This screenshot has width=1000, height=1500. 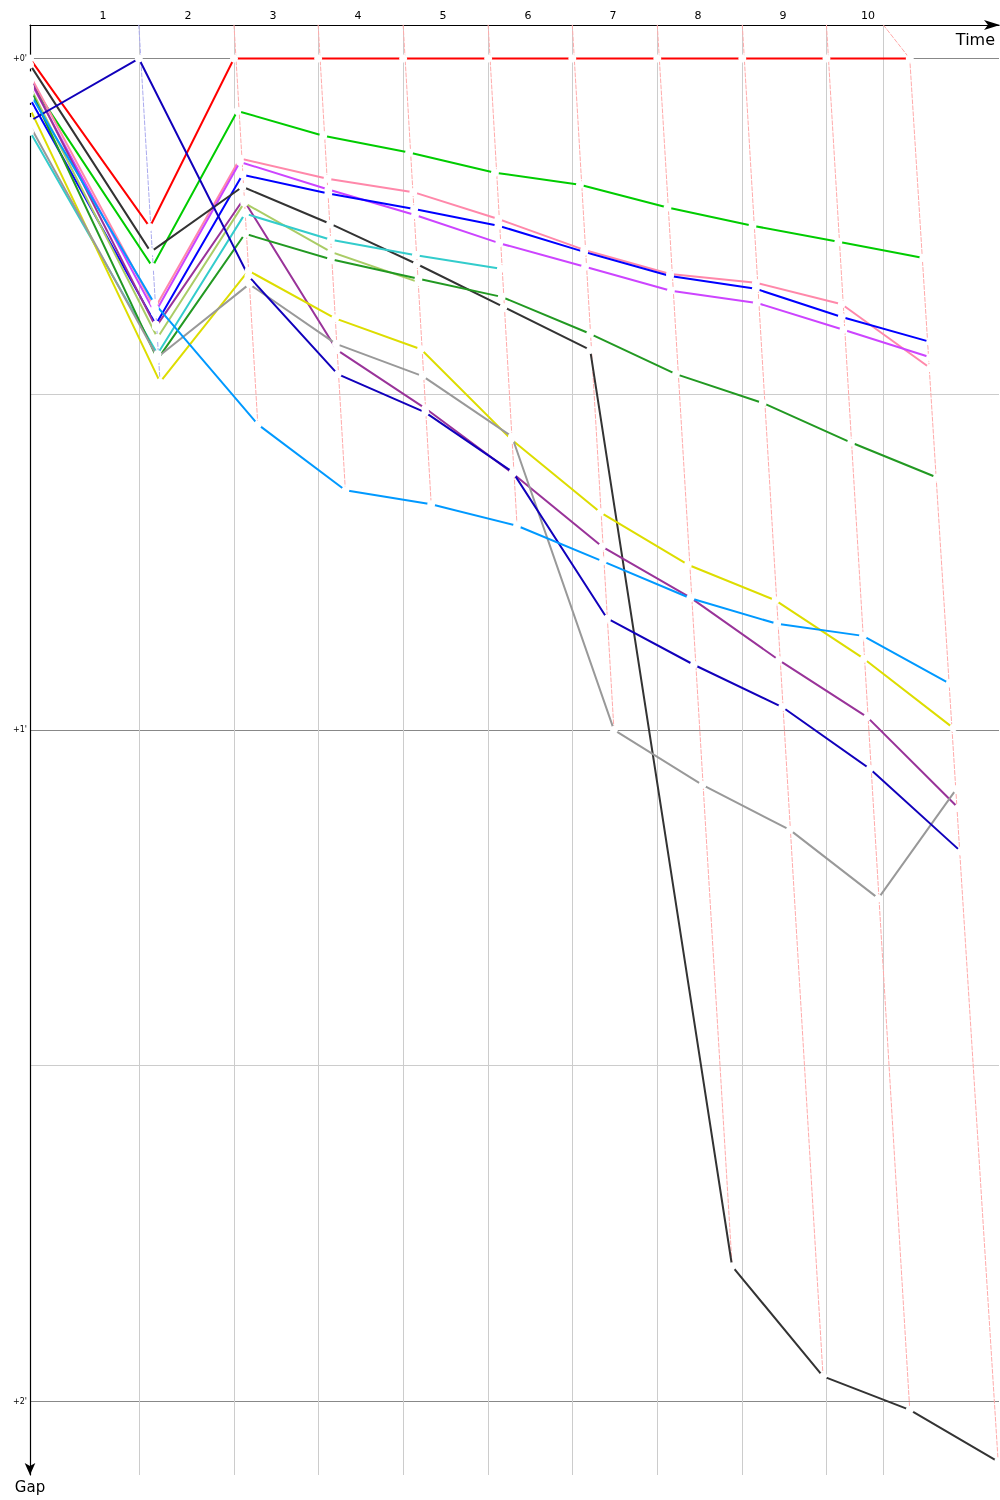 I want to click on x-axis-title: Time, so click(x=974, y=39).